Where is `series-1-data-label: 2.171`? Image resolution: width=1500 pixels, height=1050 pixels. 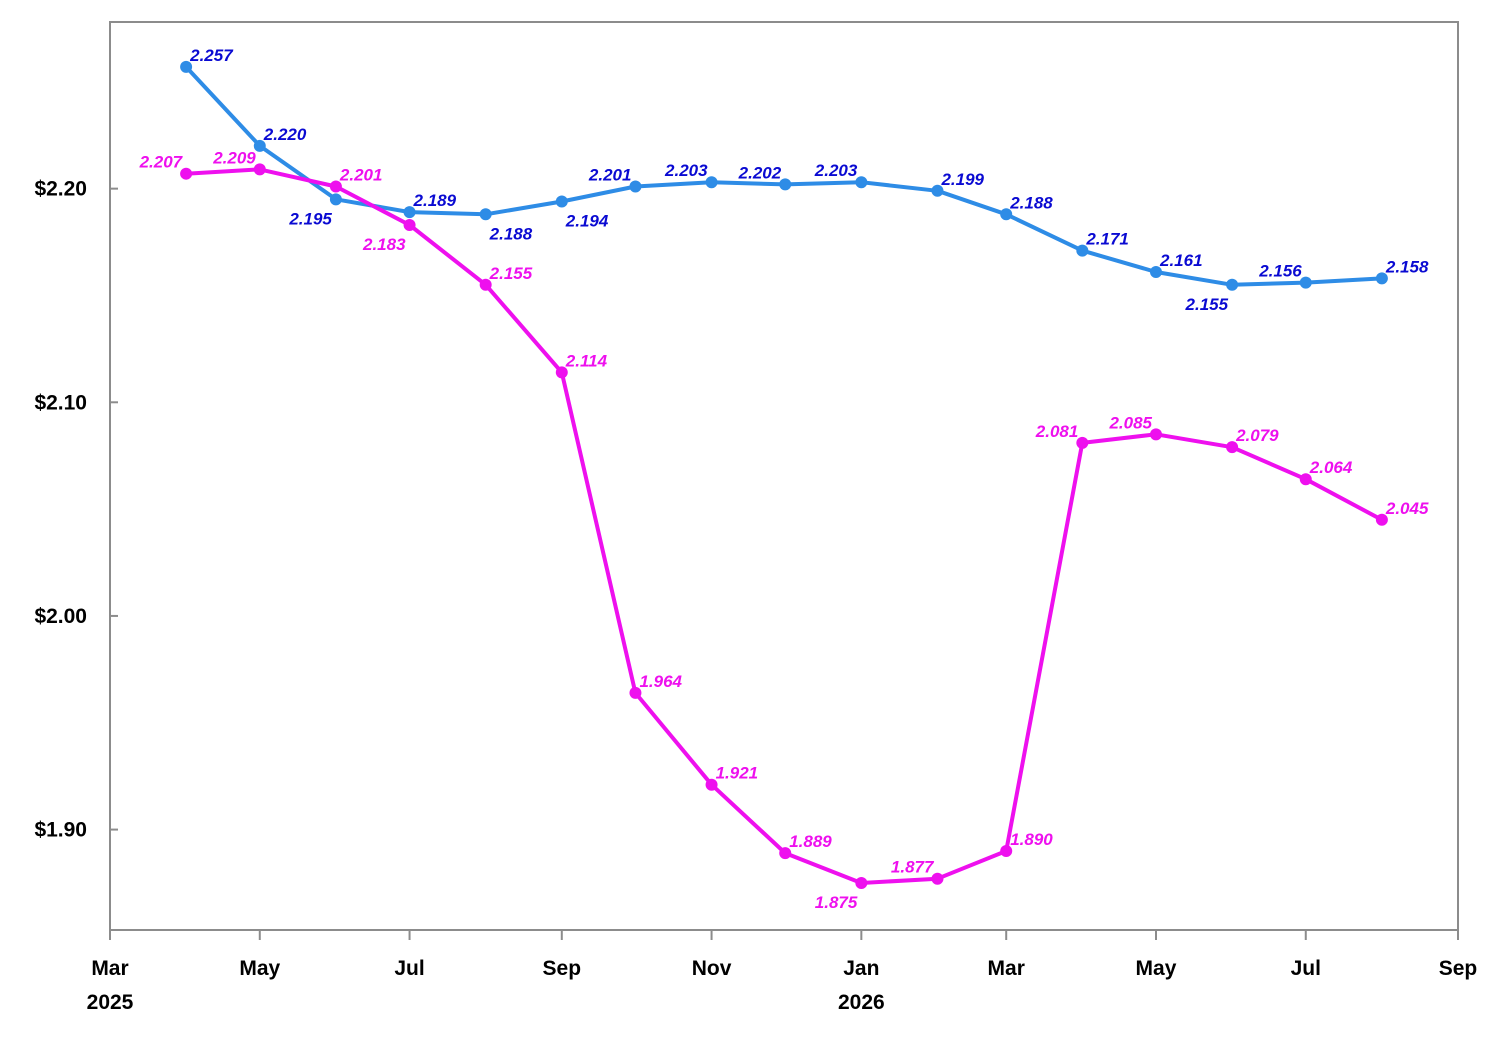
series-1-data-label: 2.171 is located at coordinates (1107, 239).